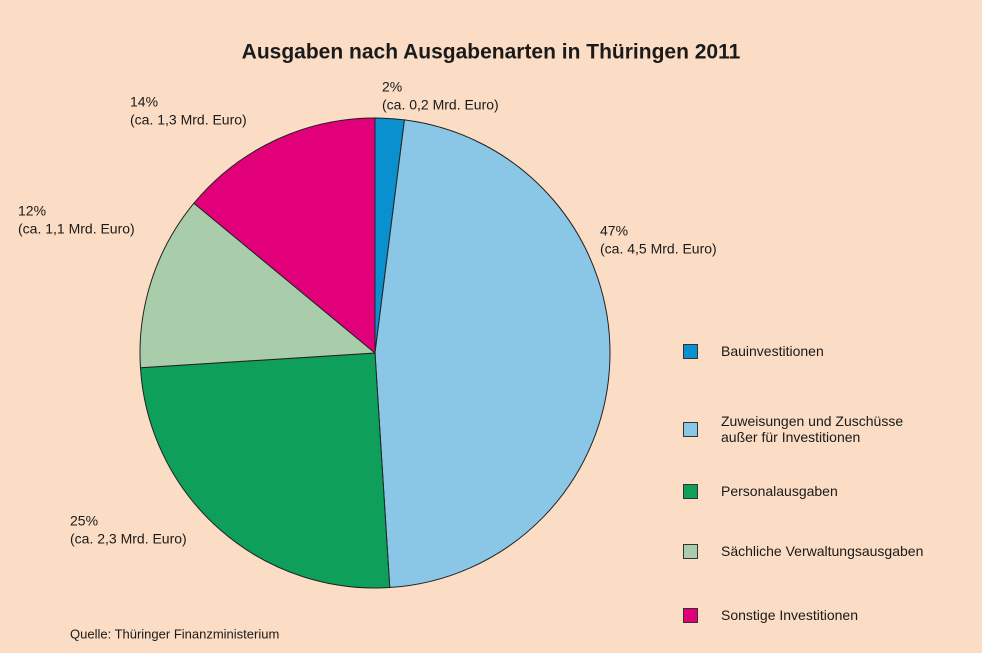  What do you see at coordinates (822, 551) in the screenshot?
I see `legend-label: Sächliche Verwaltungsausgaben` at bounding box center [822, 551].